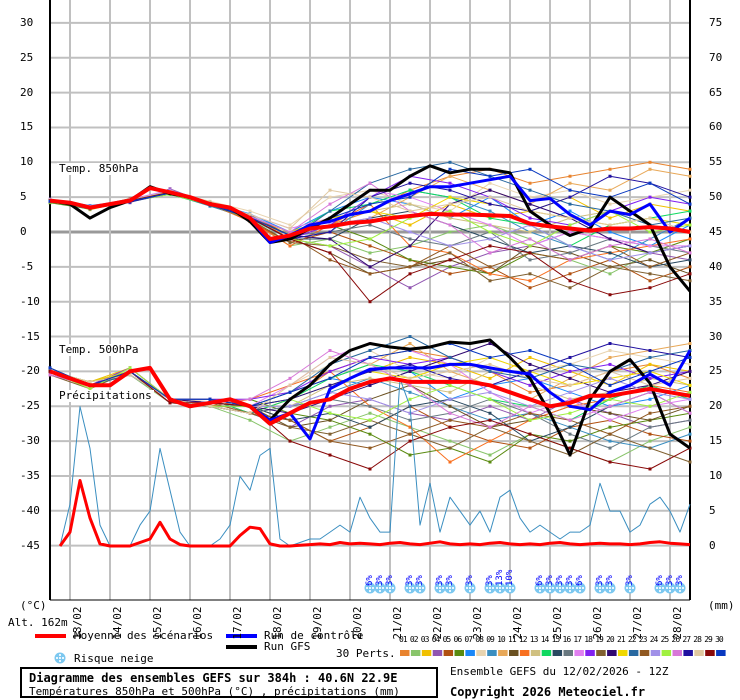 The height and width of the screenshot is (700, 740). Describe the element at coordinates (27, 127) in the screenshot. I see `left-tick-label: 15` at that location.